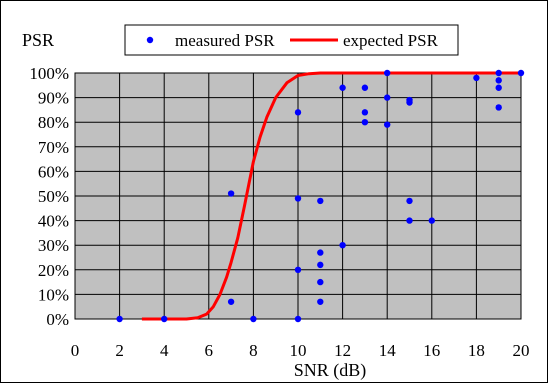 The width and height of the screenshot is (548, 388). What do you see at coordinates (53, 245) in the screenshot?
I see `y-tick-label: 30%` at bounding box center [53, 245].